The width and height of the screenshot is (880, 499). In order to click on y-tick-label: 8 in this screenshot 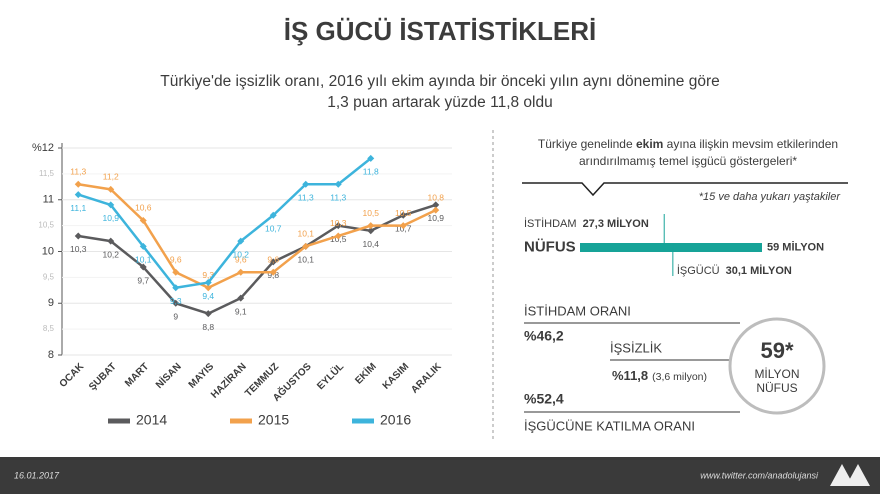, I will do `click(51, 355)`.